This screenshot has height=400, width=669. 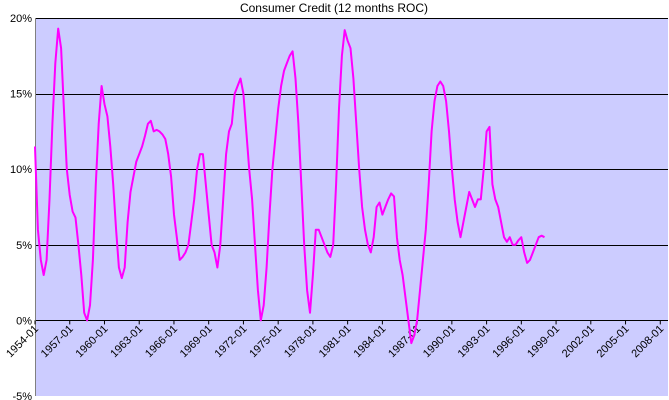 I want to click on chart-title: Consumer Credit (12 months ROC), so click(x=334, y=8).